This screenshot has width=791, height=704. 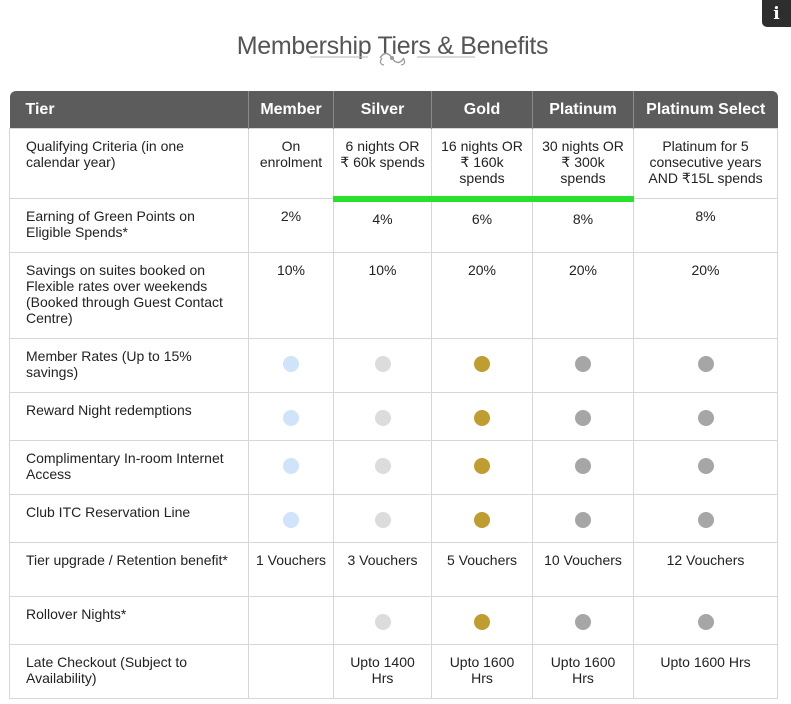 What do you see at coordinates (382, 671) in the screenshot?
I see `table-cell: Upto 1400 Hrs` at bounding box center [382, 671].